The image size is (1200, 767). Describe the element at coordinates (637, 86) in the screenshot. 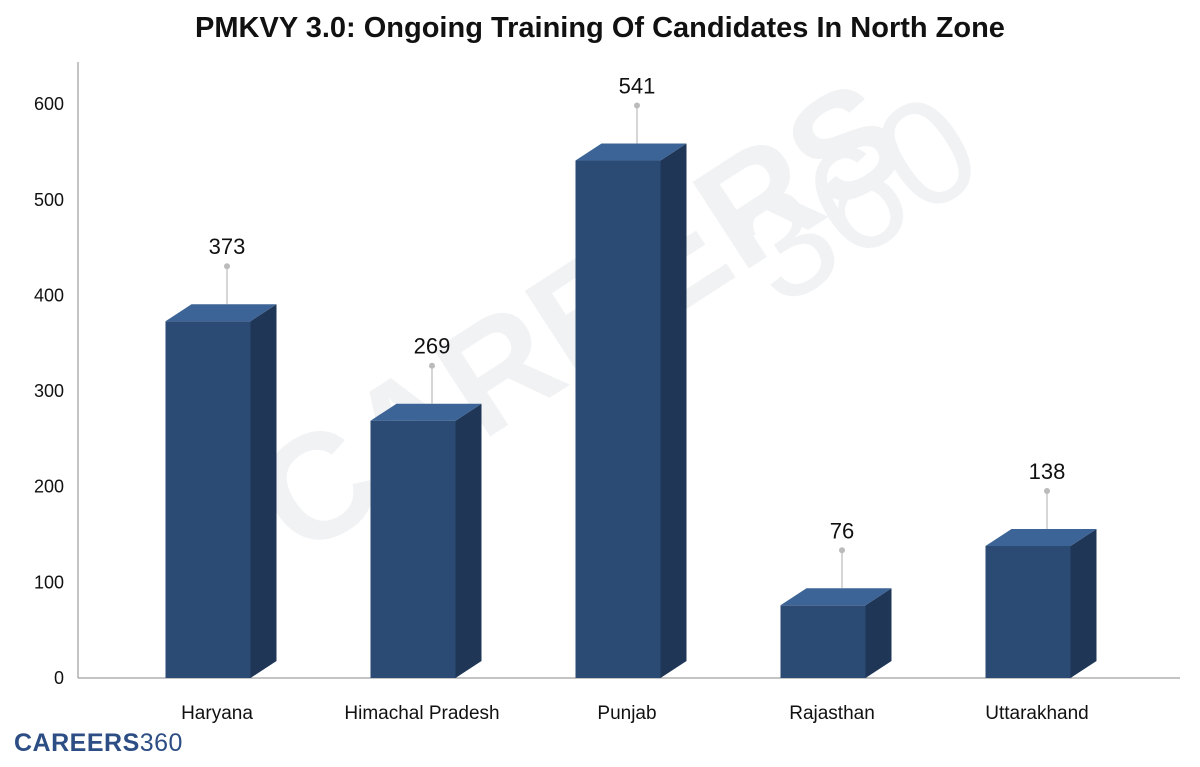

I see `data-label: 541` at that location.